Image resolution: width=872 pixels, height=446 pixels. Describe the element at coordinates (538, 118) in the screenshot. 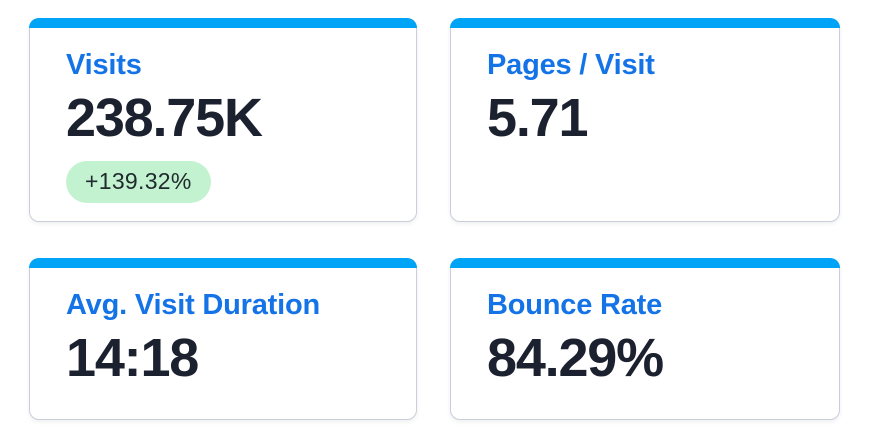

I see `metric-value: 5.71` at that location.